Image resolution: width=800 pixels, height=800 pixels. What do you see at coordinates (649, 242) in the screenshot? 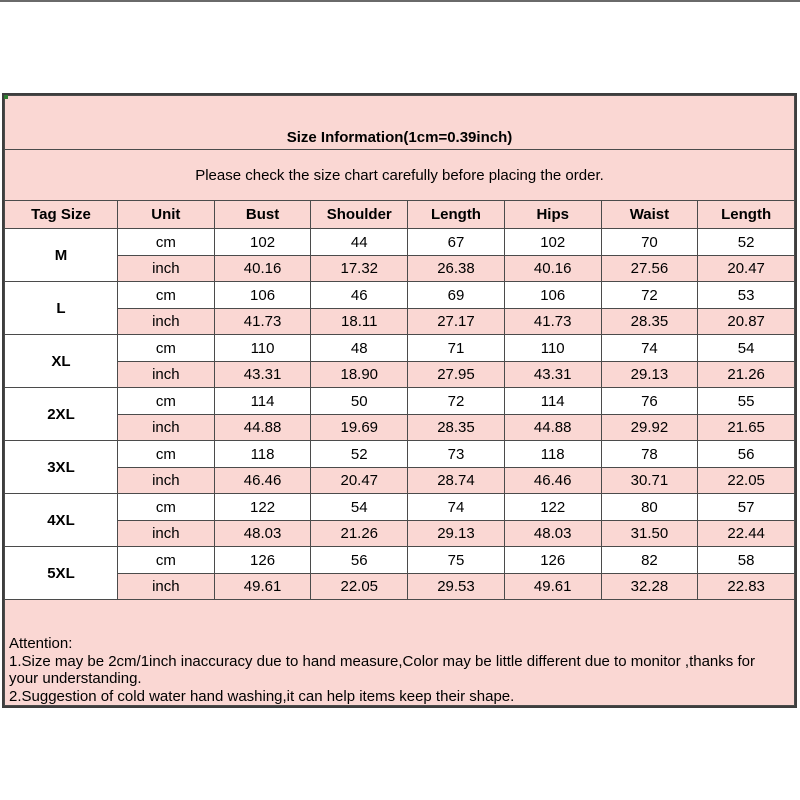
I see `measurement-cell: 70` at bounding box center [649, 242].